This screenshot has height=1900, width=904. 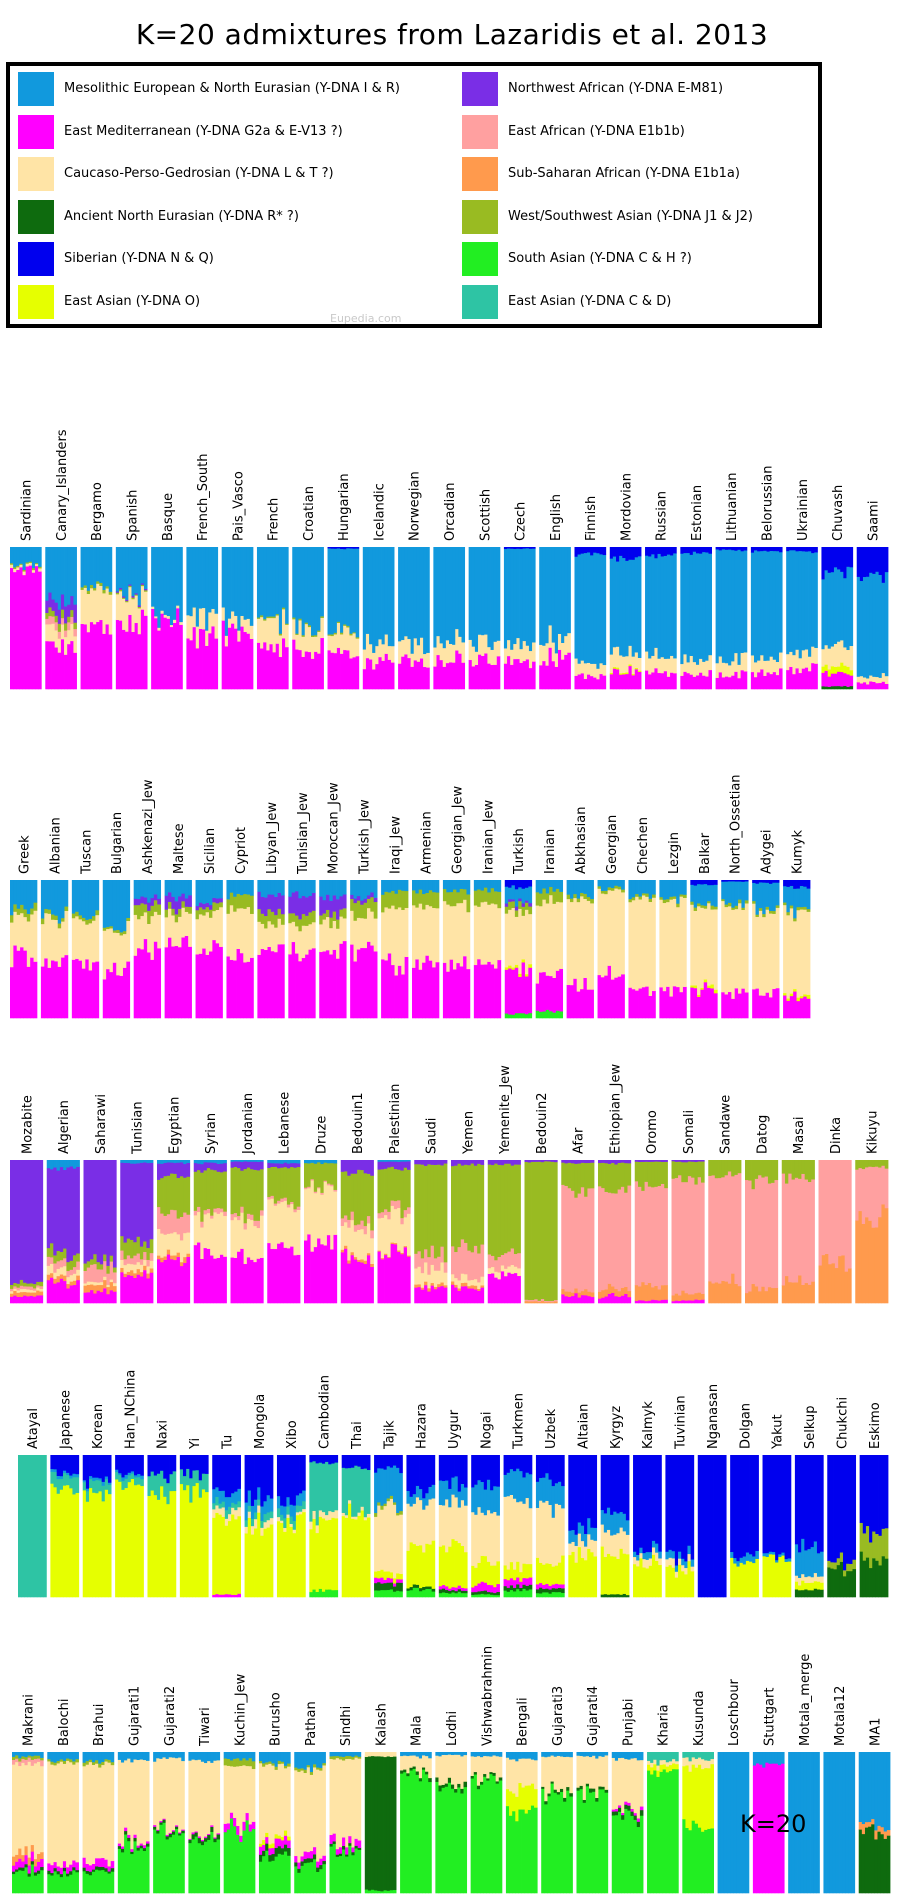 I want to click on population-label: Scottish, so click(x=485, y=515).